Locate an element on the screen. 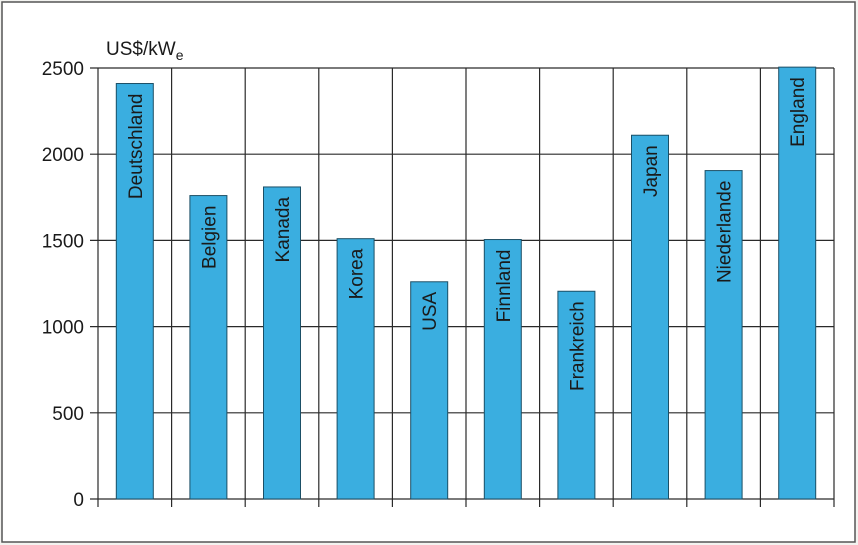 The width and height of the screenshot is (858, 545). bar-label-niederlande: Niederlande is located at coordinates (725, 232).